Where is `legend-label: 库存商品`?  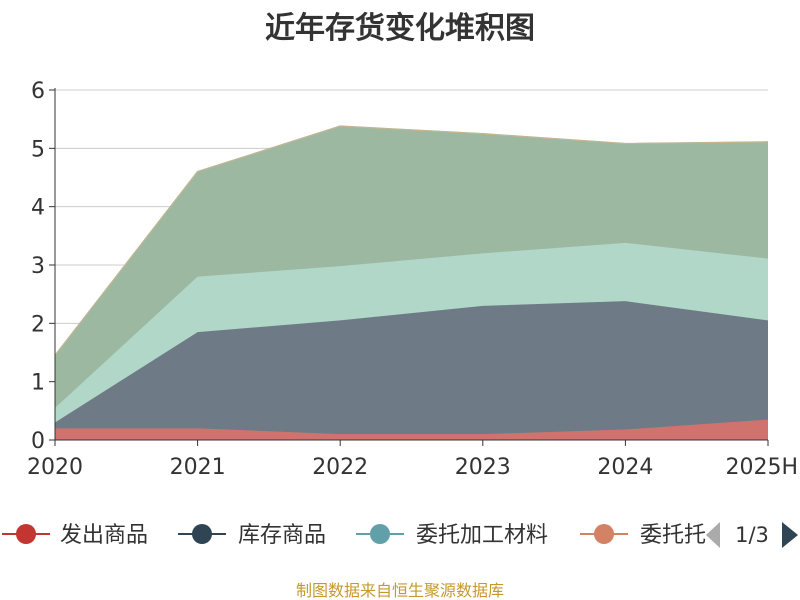
legend-label: 库存商品 is located at coordinates (282, 535).